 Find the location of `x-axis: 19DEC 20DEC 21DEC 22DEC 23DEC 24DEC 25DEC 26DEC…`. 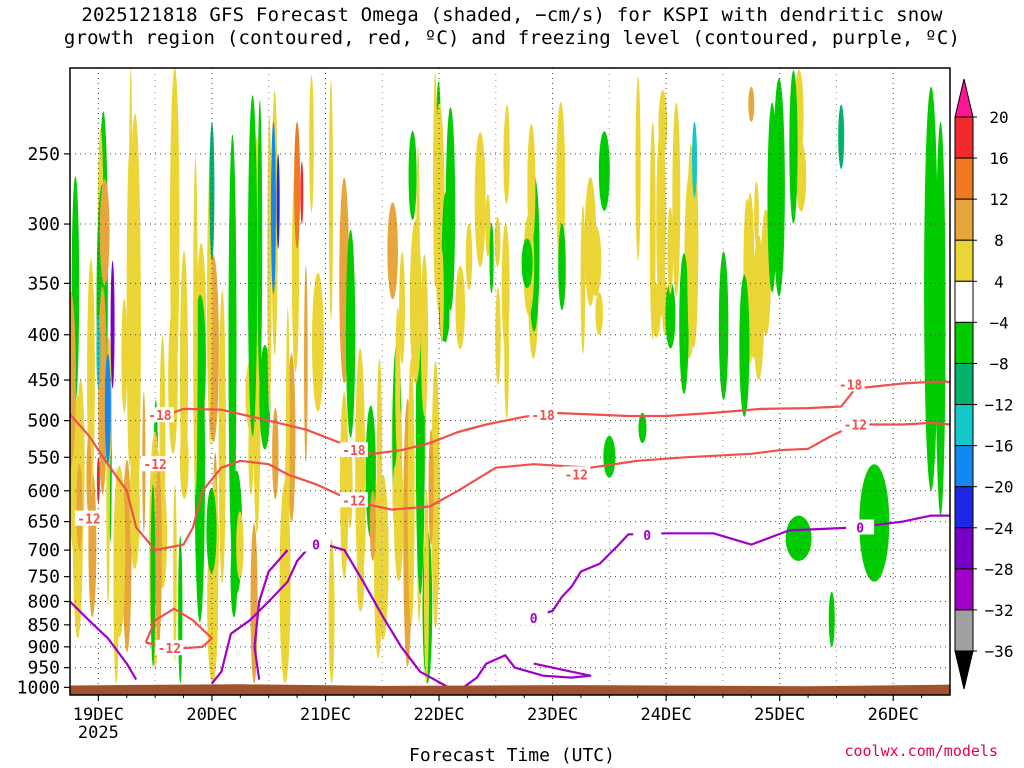

x-axis: 19DEC 20DEC 21DEC 22DEC 23DEC 24DEC 25DEC 26DEC… is located at coordinates (498, 719).